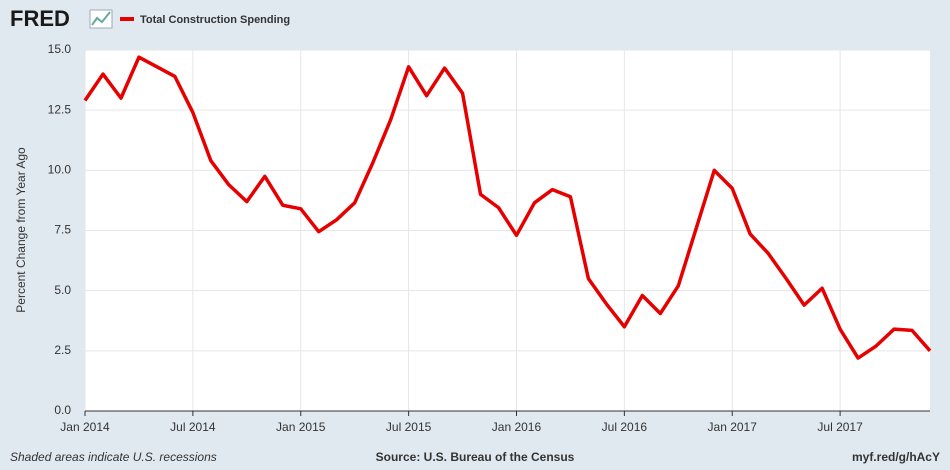 The image size is (950, 470). Describe the element at coordinates (193, 427) in the screenshot. I see `x-tick-label: Jul 2014` at that location.